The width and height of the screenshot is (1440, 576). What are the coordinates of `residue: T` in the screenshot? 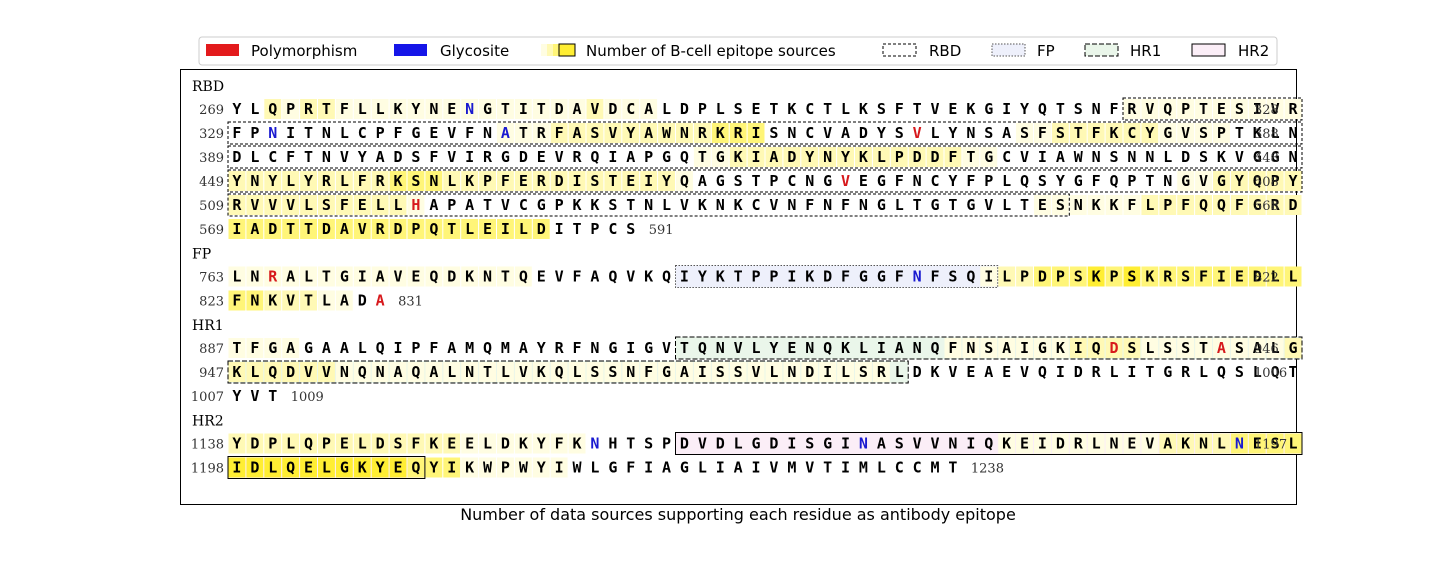 It's located at (630, 205).